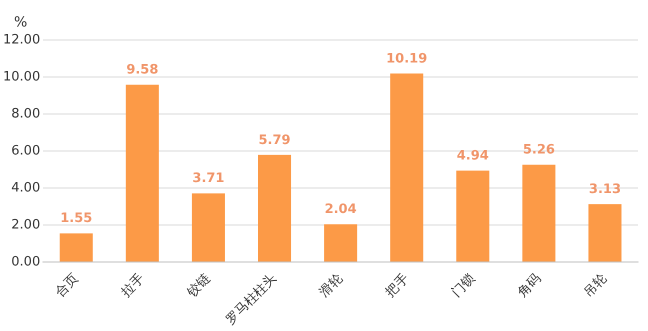  Describe the element at coordinates (538, 150) in the screenshot. I see `data-label: 5.26` at that location.